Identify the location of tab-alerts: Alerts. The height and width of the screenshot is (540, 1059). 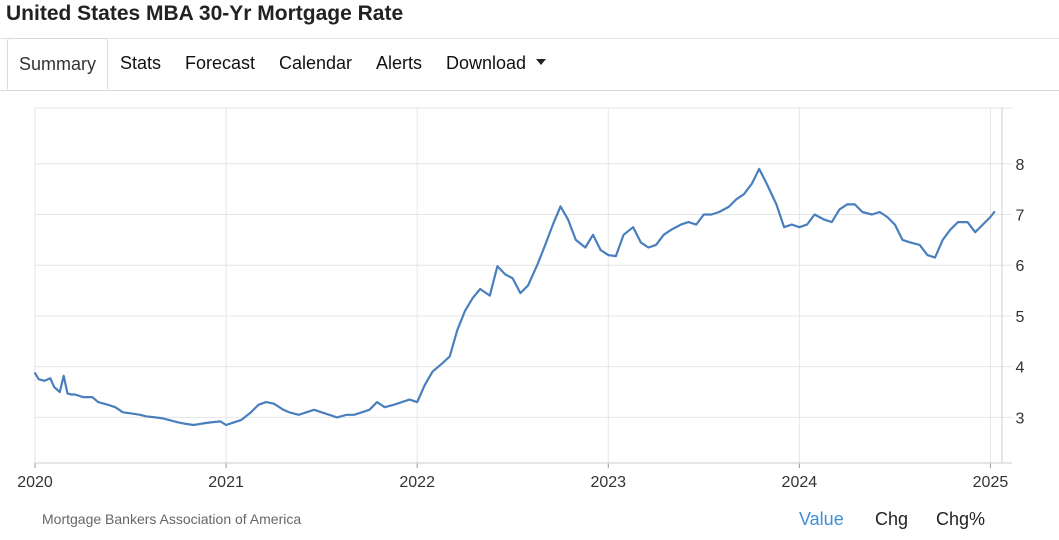
(399, 63).